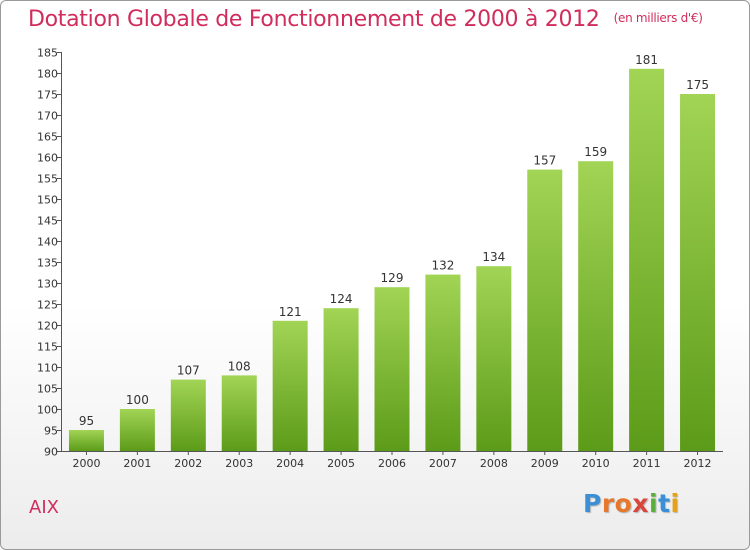  What do you see at coordinates (47, 389) in the screenshot?
I see `y-tick-label: 105` at bounding box center [47, 389].